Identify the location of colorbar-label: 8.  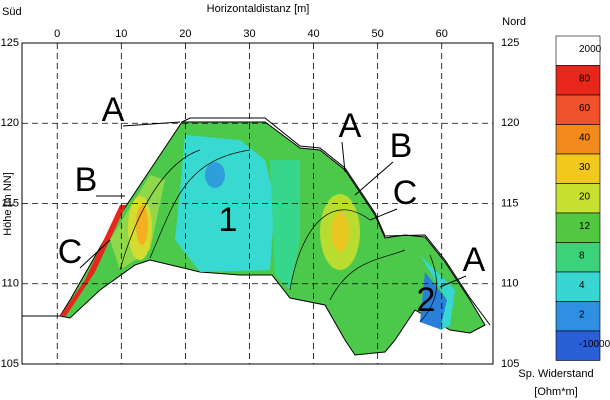
(582, 255).